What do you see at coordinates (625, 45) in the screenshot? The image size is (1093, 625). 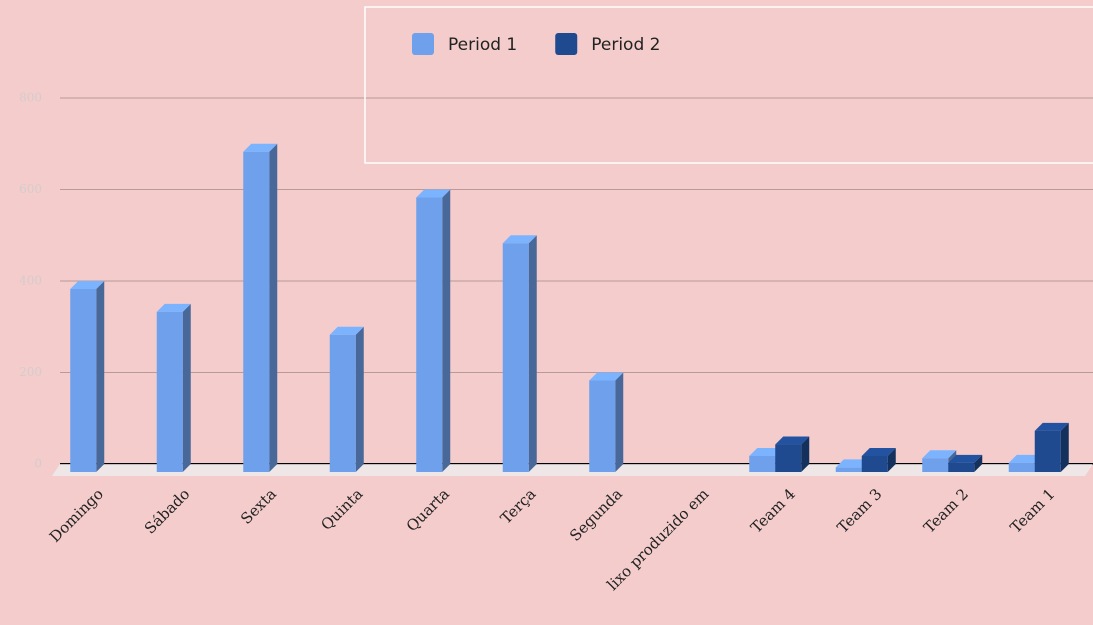 I see `legend-label: Period 2` at bounding box center [625, 45].